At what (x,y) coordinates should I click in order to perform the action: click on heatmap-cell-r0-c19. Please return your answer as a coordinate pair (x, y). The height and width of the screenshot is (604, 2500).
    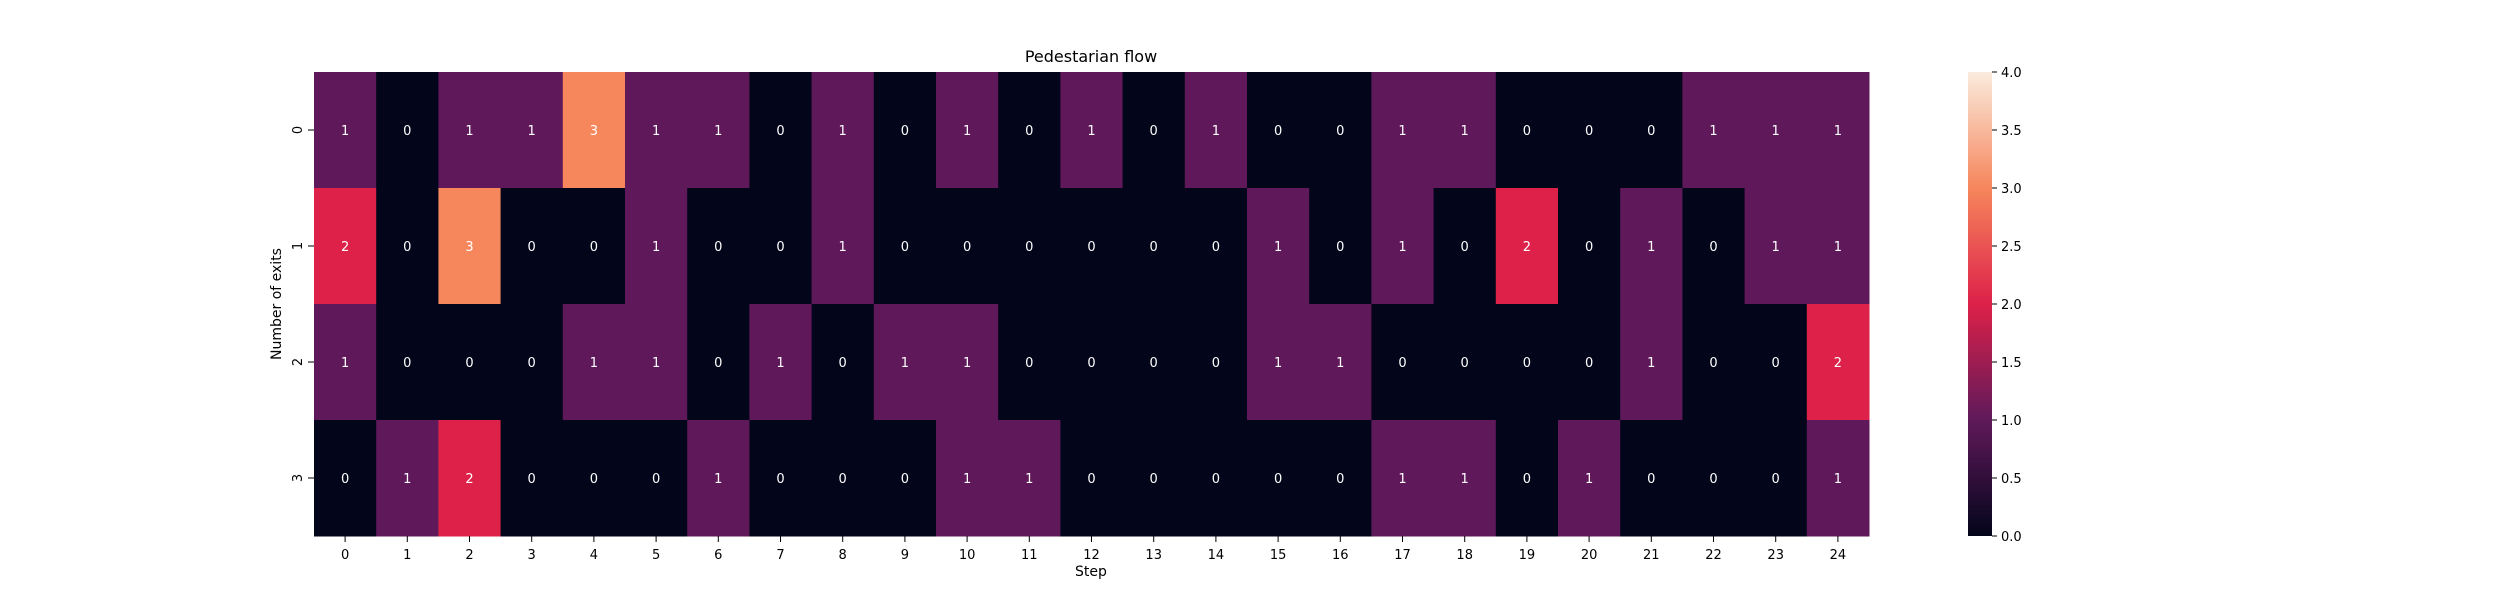
    Looking at the image, I should click on (1527, 130).